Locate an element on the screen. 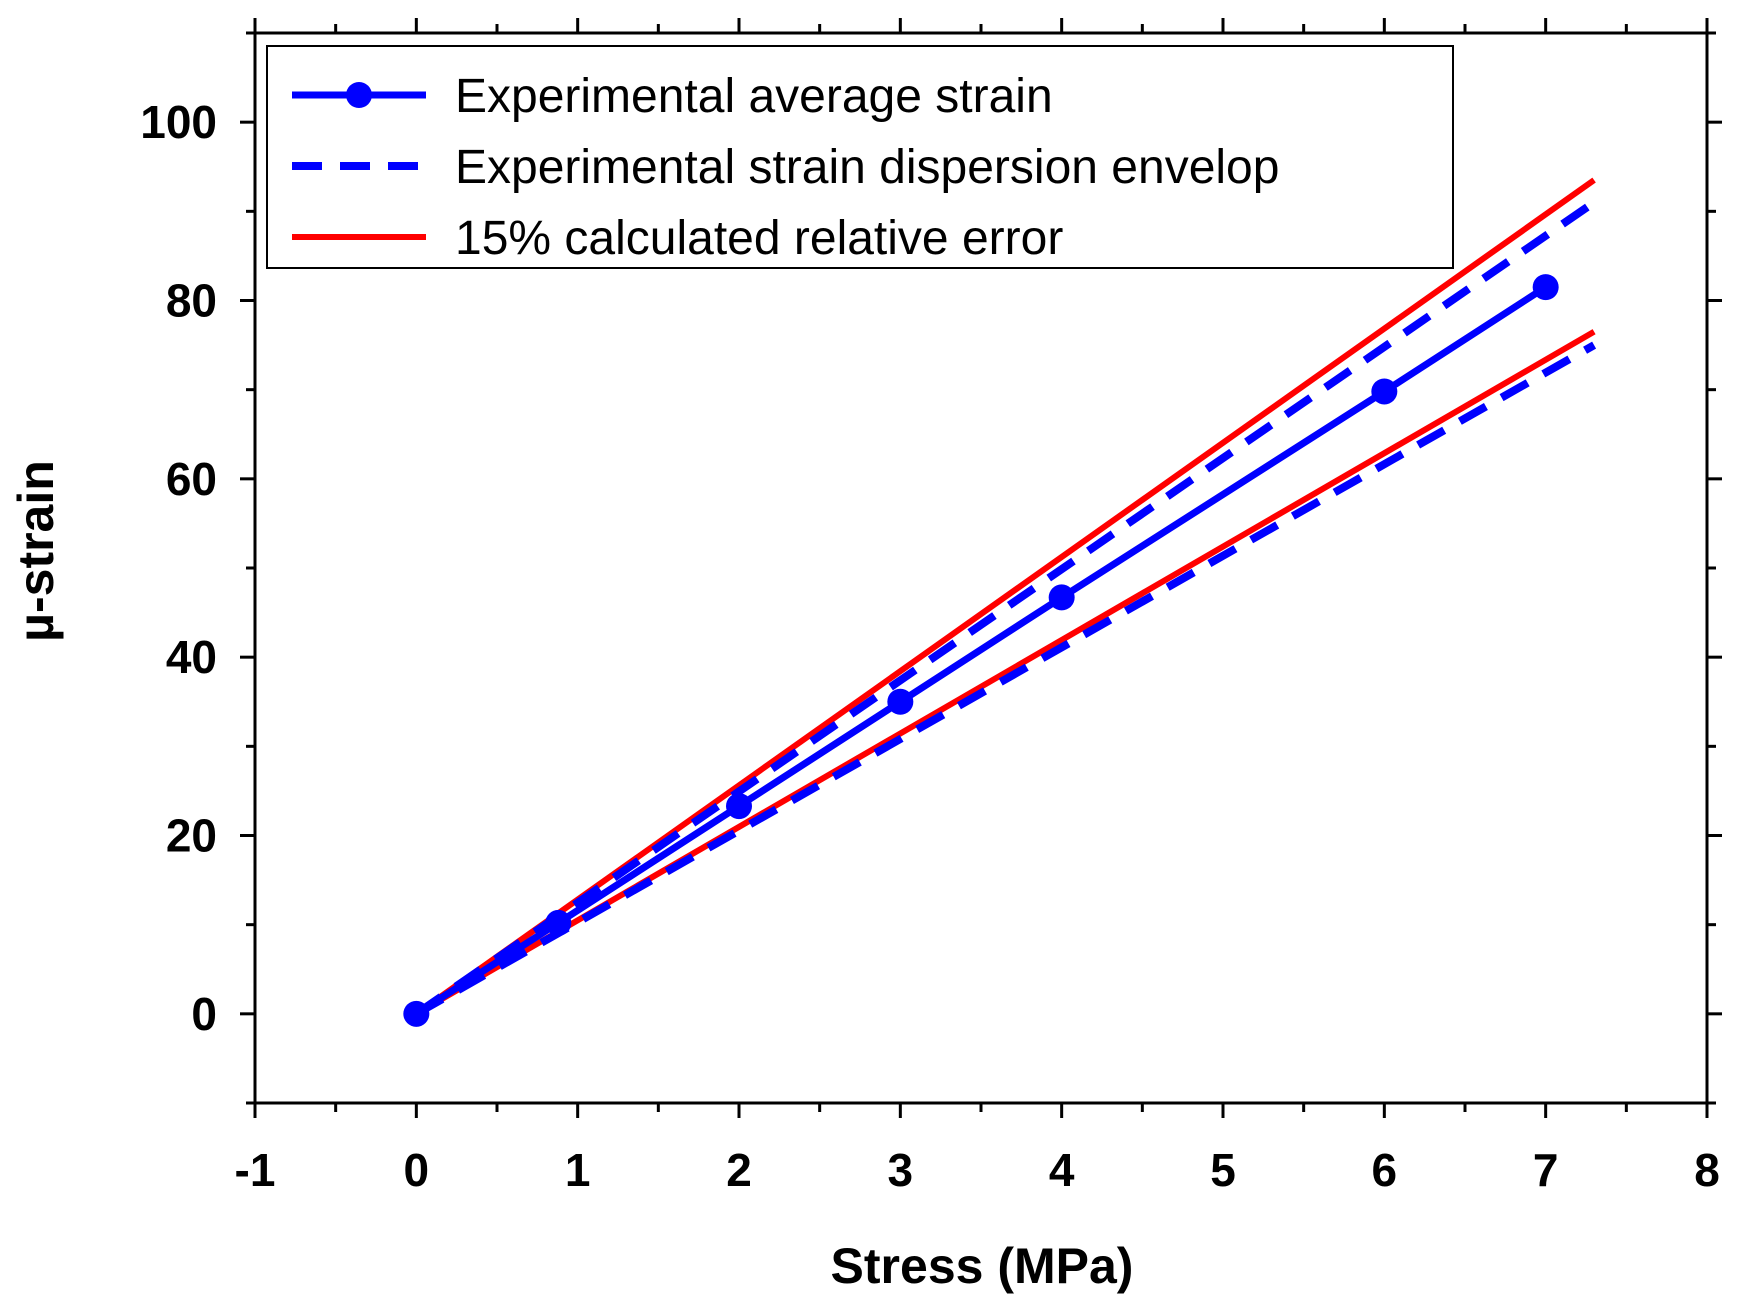 The image size is (1743, 1315). legend-box is located at coordinates (860, 157).